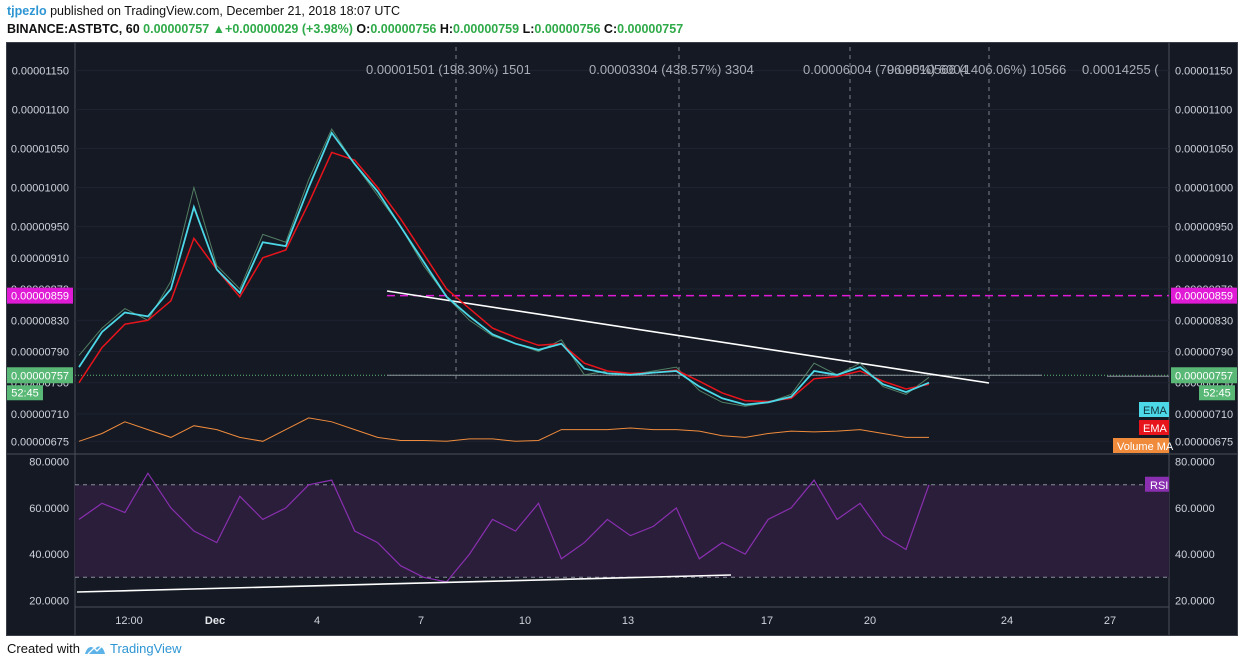  I want to click on last-price: 0.00000757, so click(176, 29).